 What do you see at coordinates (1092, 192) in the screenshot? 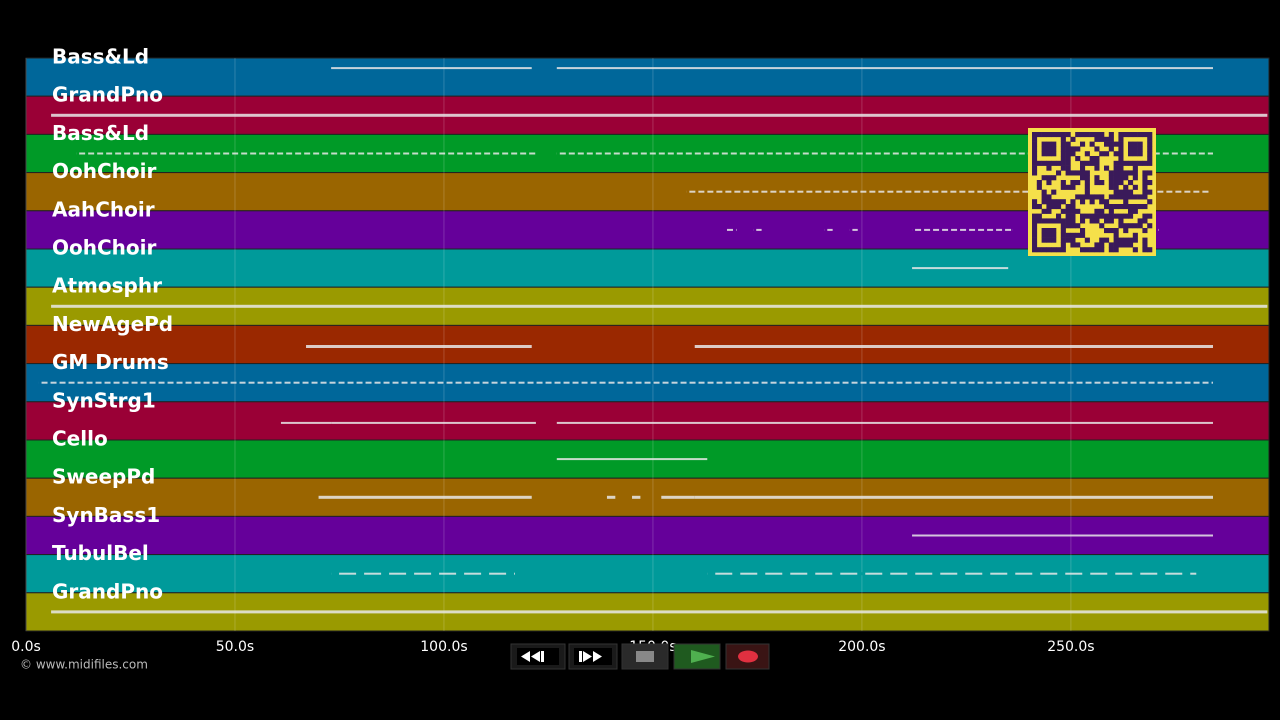
I see `qr-code` at bounding box center [1092, 192].